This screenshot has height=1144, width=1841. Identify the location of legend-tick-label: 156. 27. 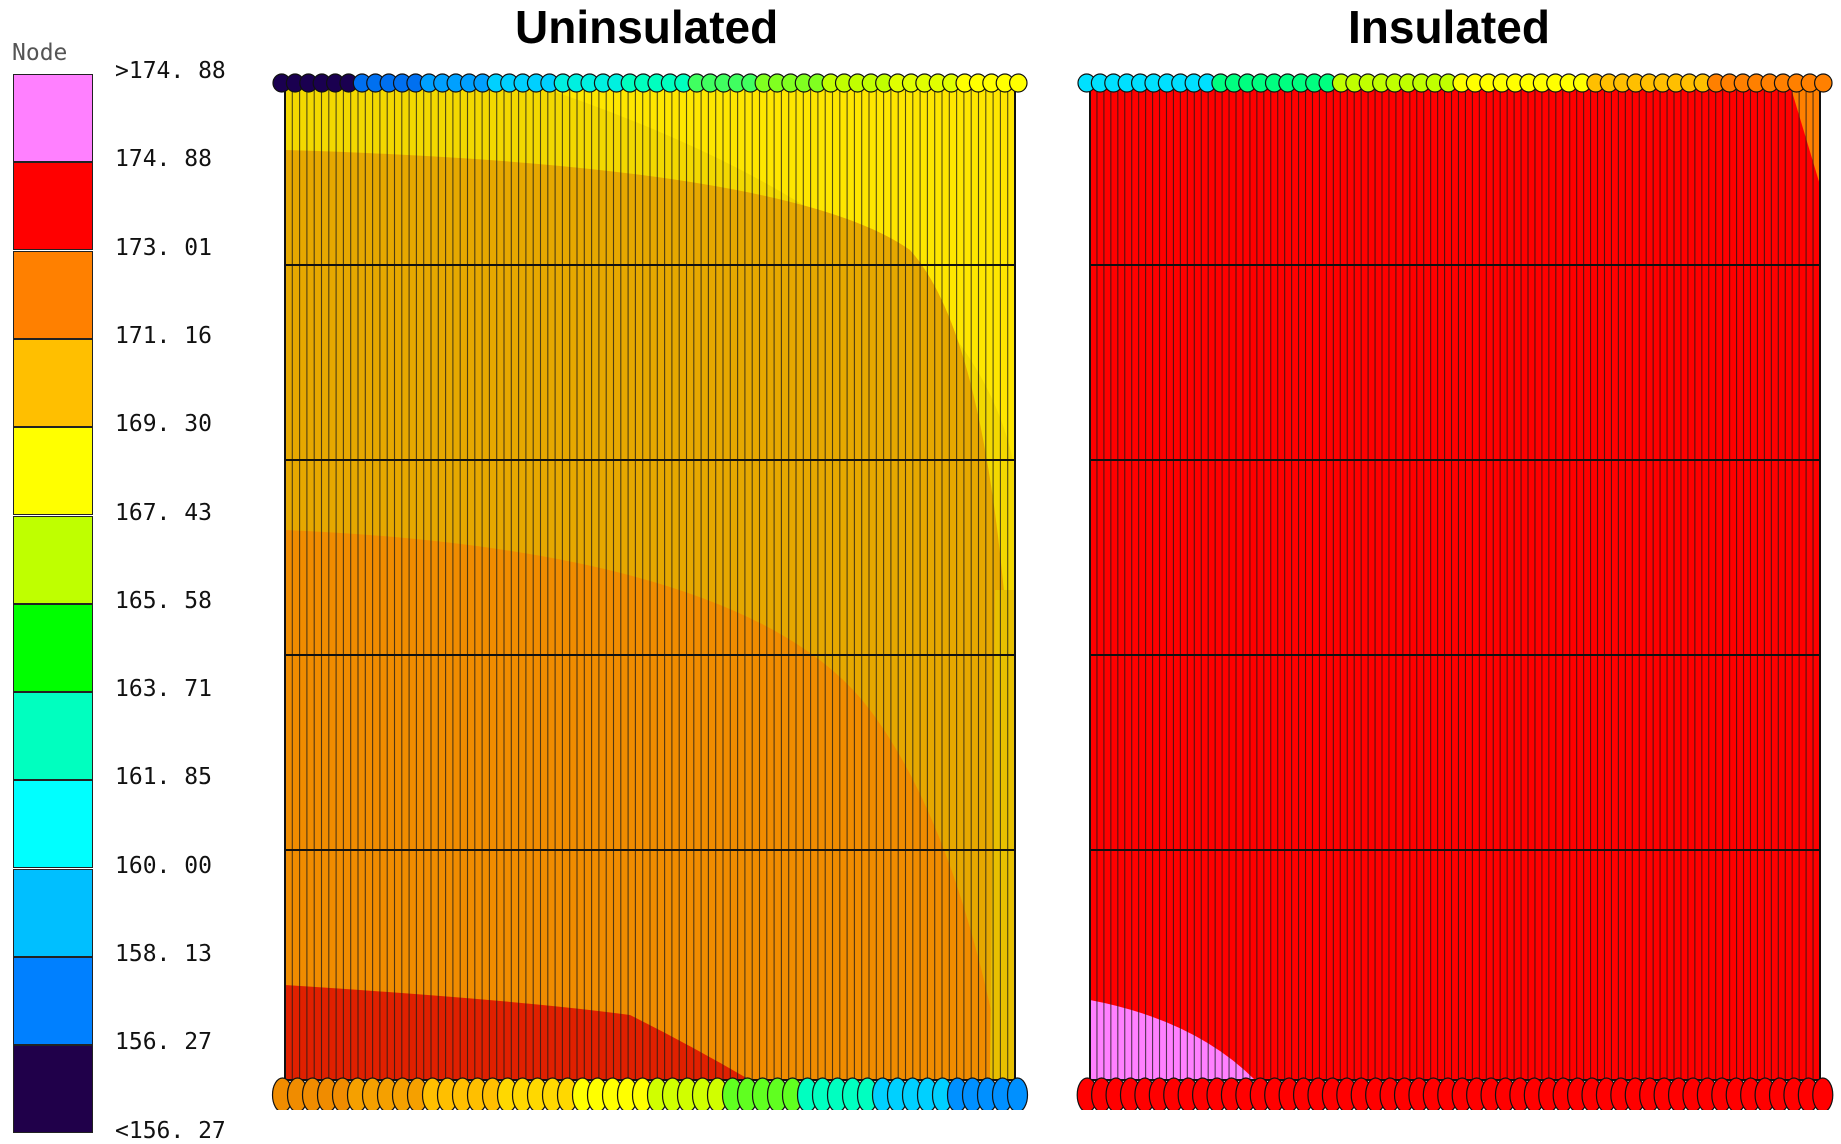
(163, 1042).